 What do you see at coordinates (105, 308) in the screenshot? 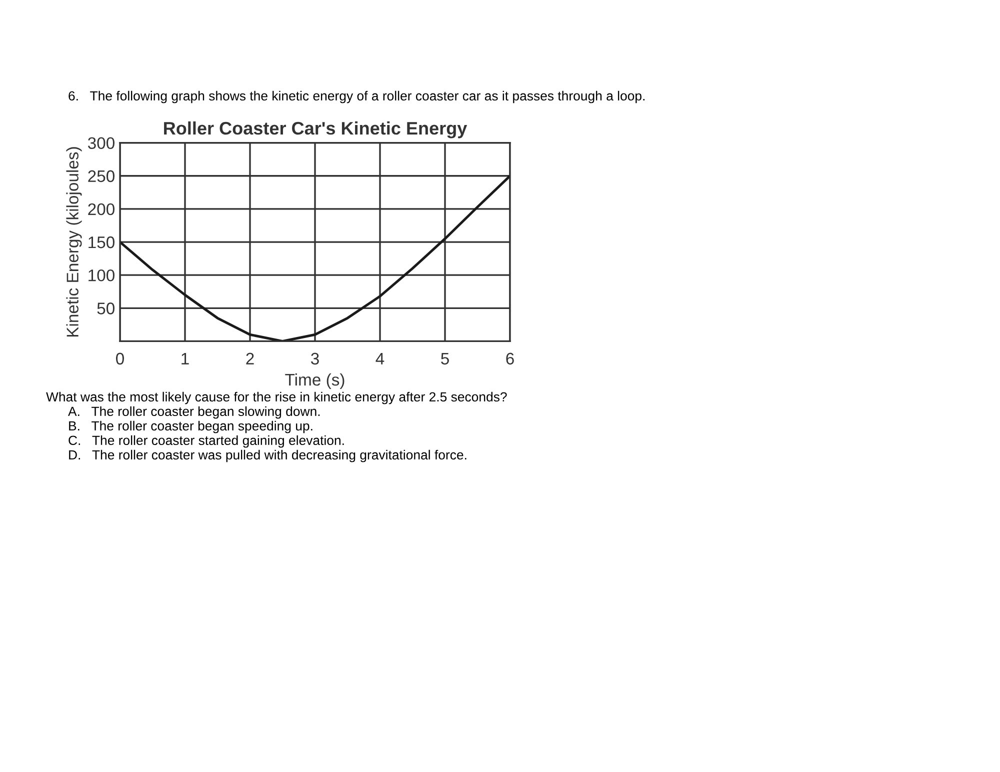
I see `y-tick-label: 50` at bounding box center [105, 308].